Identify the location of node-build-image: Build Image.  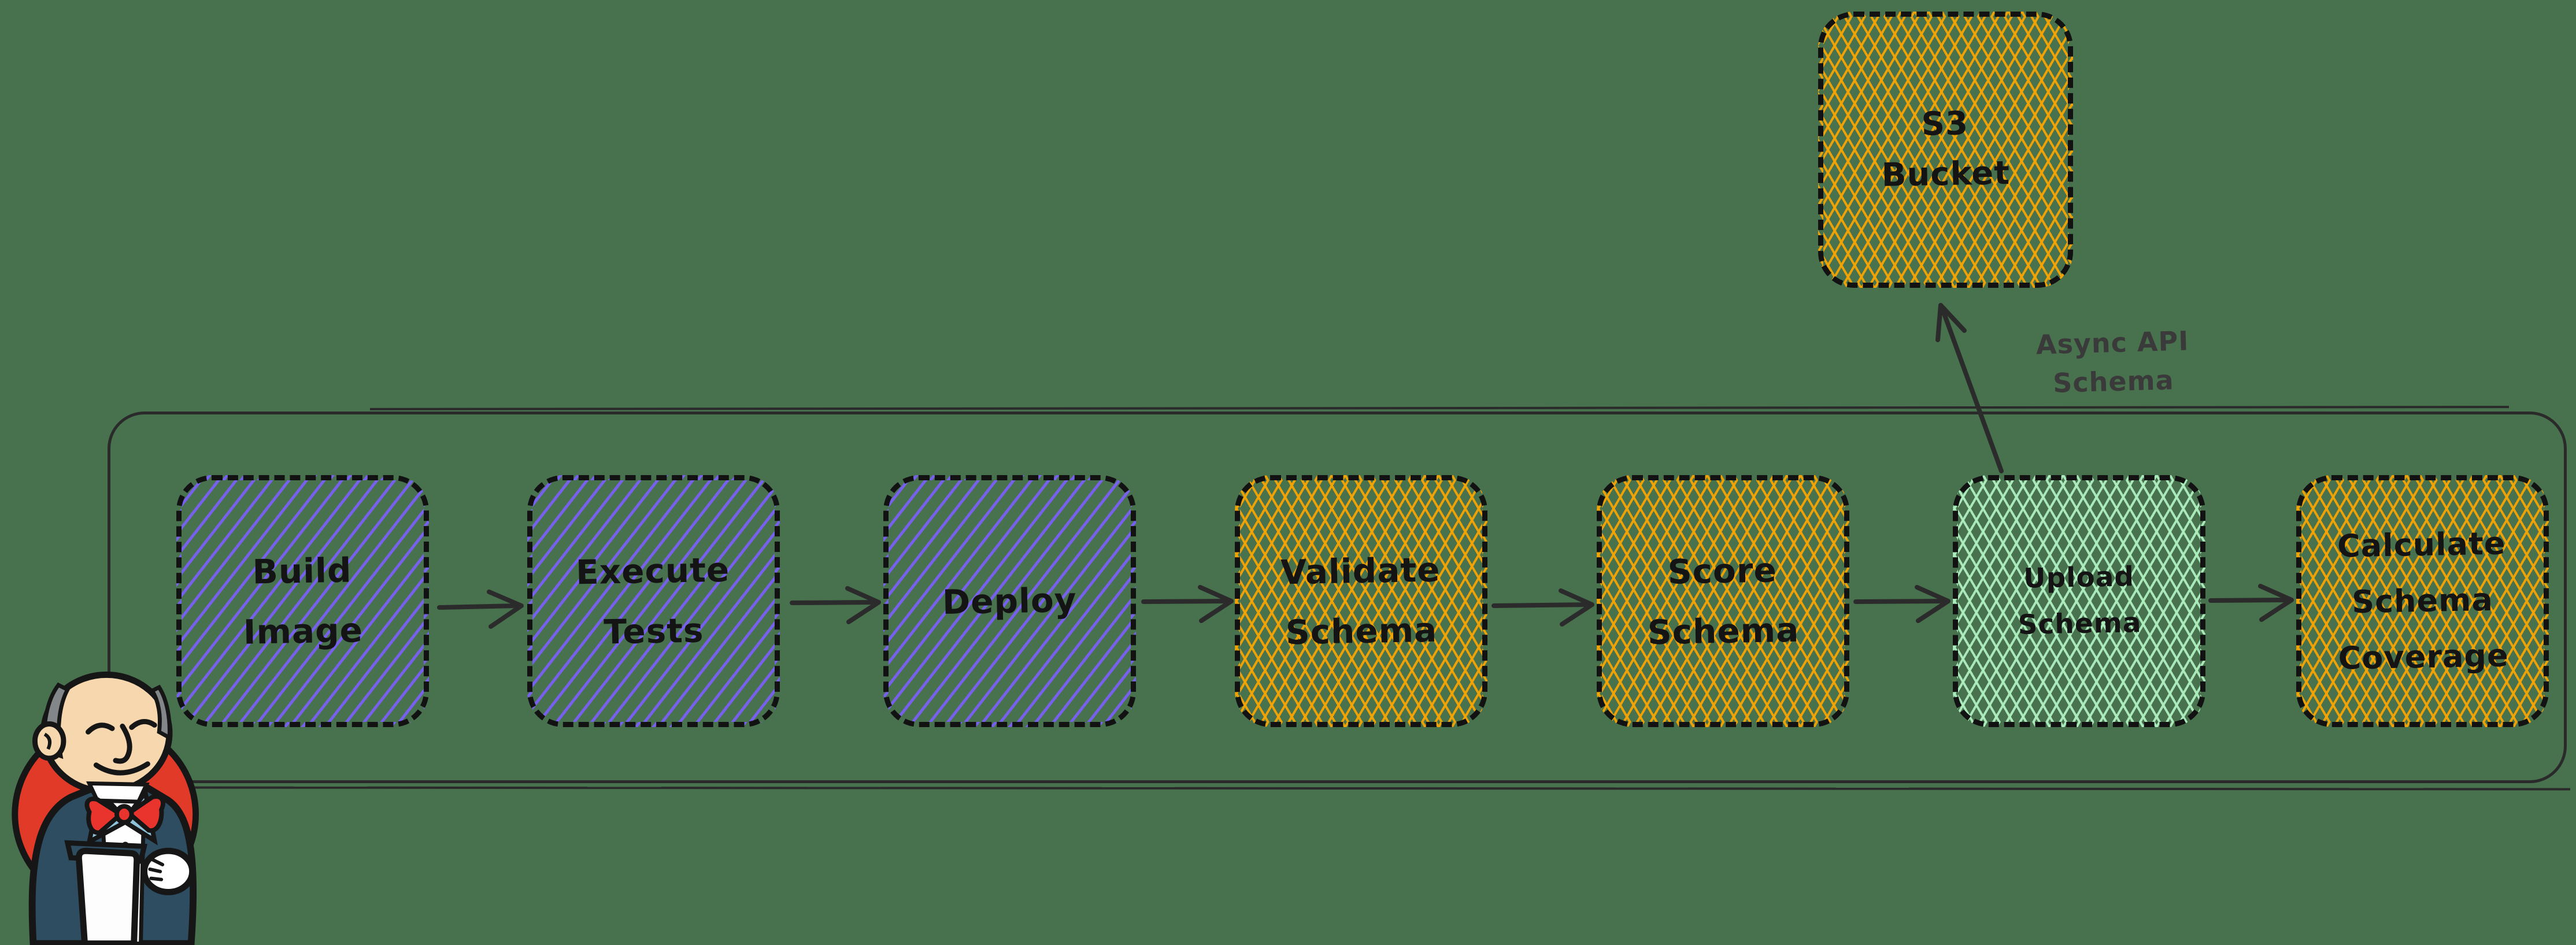
(302, 601).